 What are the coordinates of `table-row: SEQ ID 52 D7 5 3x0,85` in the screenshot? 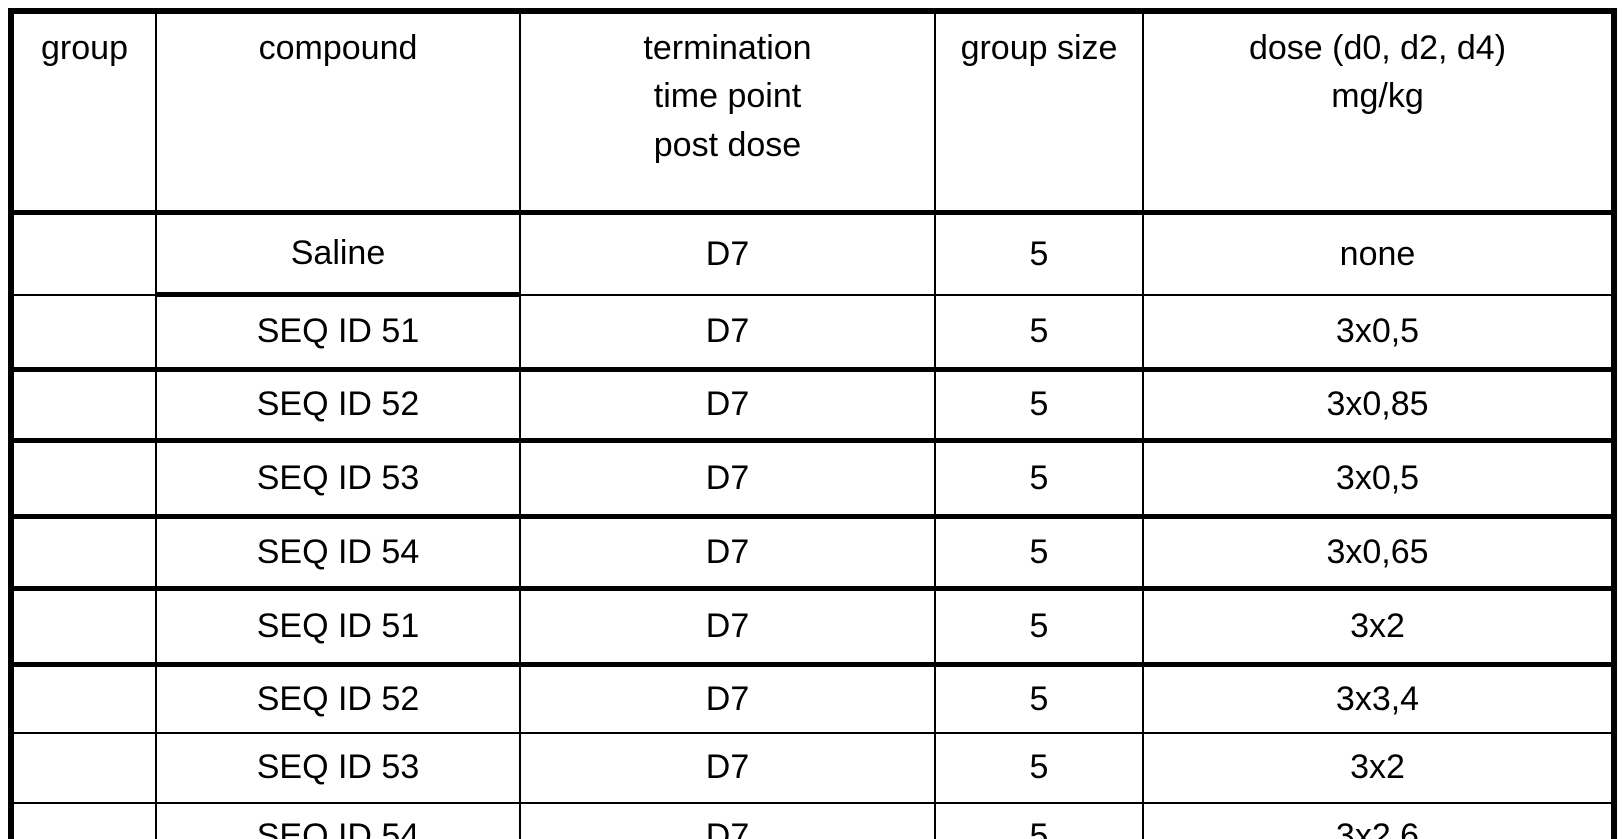 It's located at (812, 405).